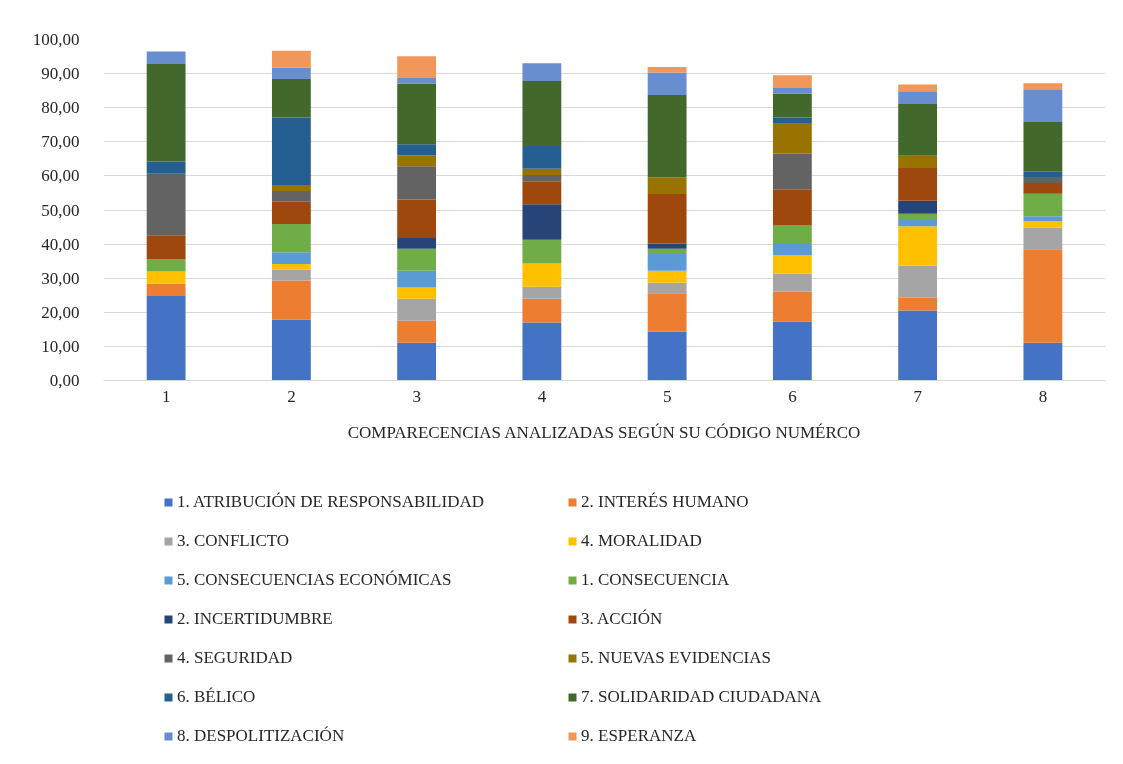 Image resolution: width=1123 pixels, height=764 pixels. Describe the element at coordinates (60, 108) in the screenshot. I see `y-tick-label: 80,00` at that location.